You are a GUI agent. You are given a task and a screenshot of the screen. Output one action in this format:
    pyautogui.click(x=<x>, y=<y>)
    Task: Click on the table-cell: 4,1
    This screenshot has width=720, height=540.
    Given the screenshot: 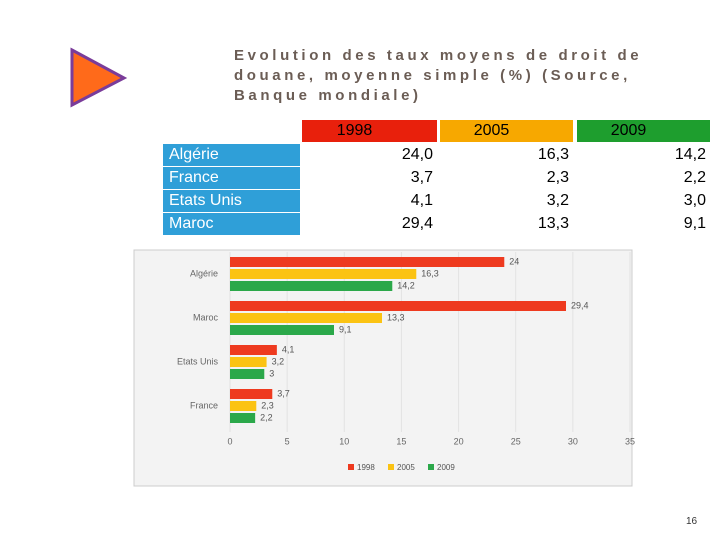 What is the action you would take?
    pyautogui.click(x=421, y=200)
    